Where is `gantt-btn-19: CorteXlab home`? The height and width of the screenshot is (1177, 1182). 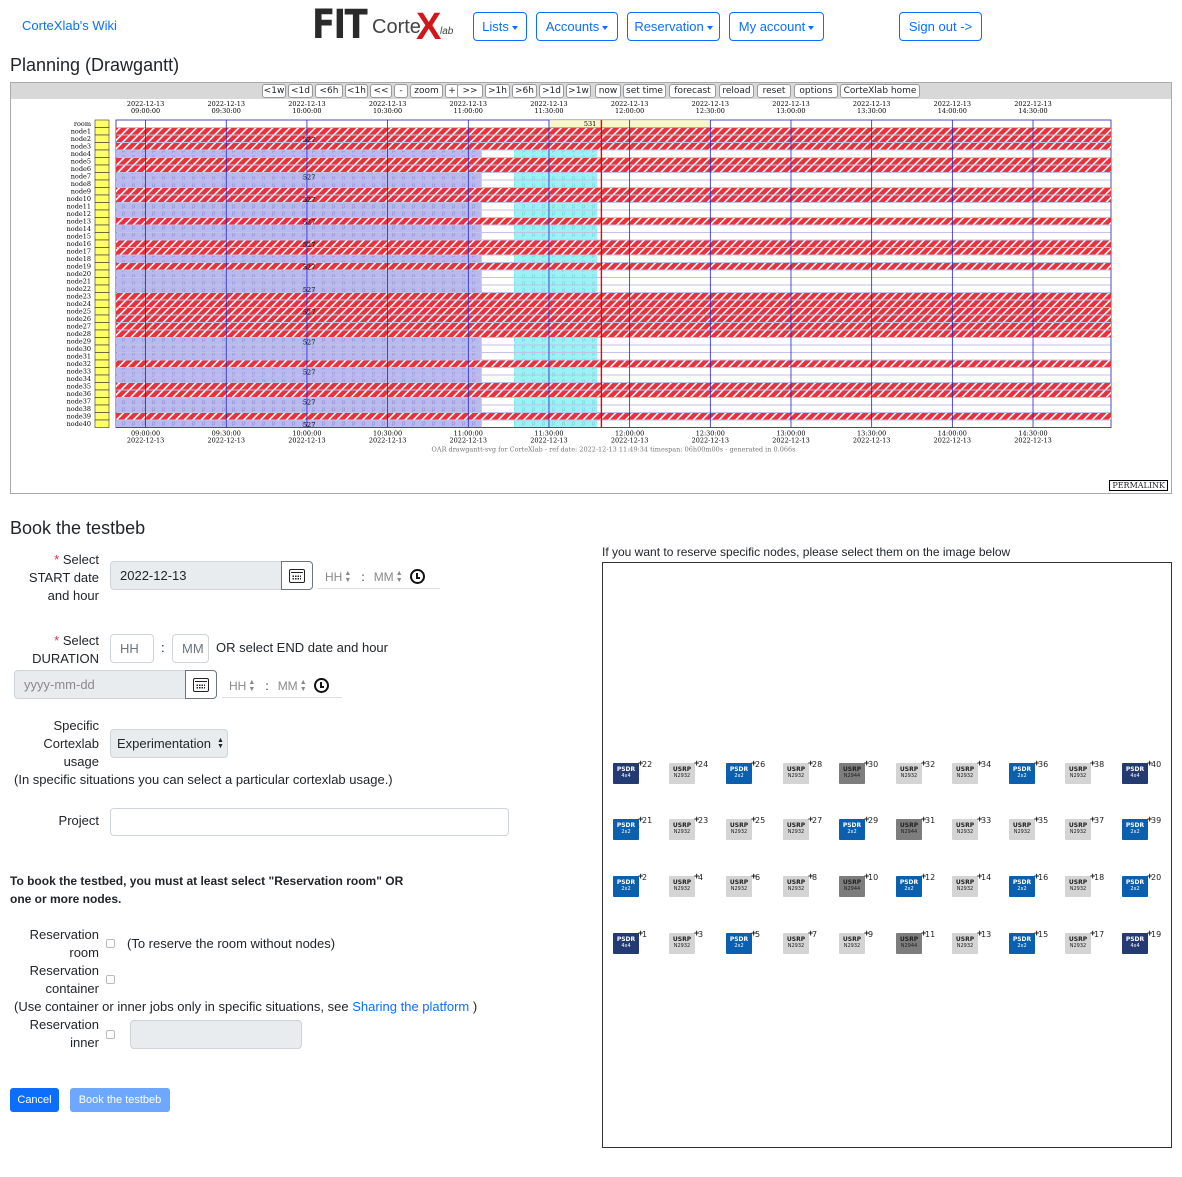
gantt-btn-19: CorteXlab home is located at coordinates (880, 91).